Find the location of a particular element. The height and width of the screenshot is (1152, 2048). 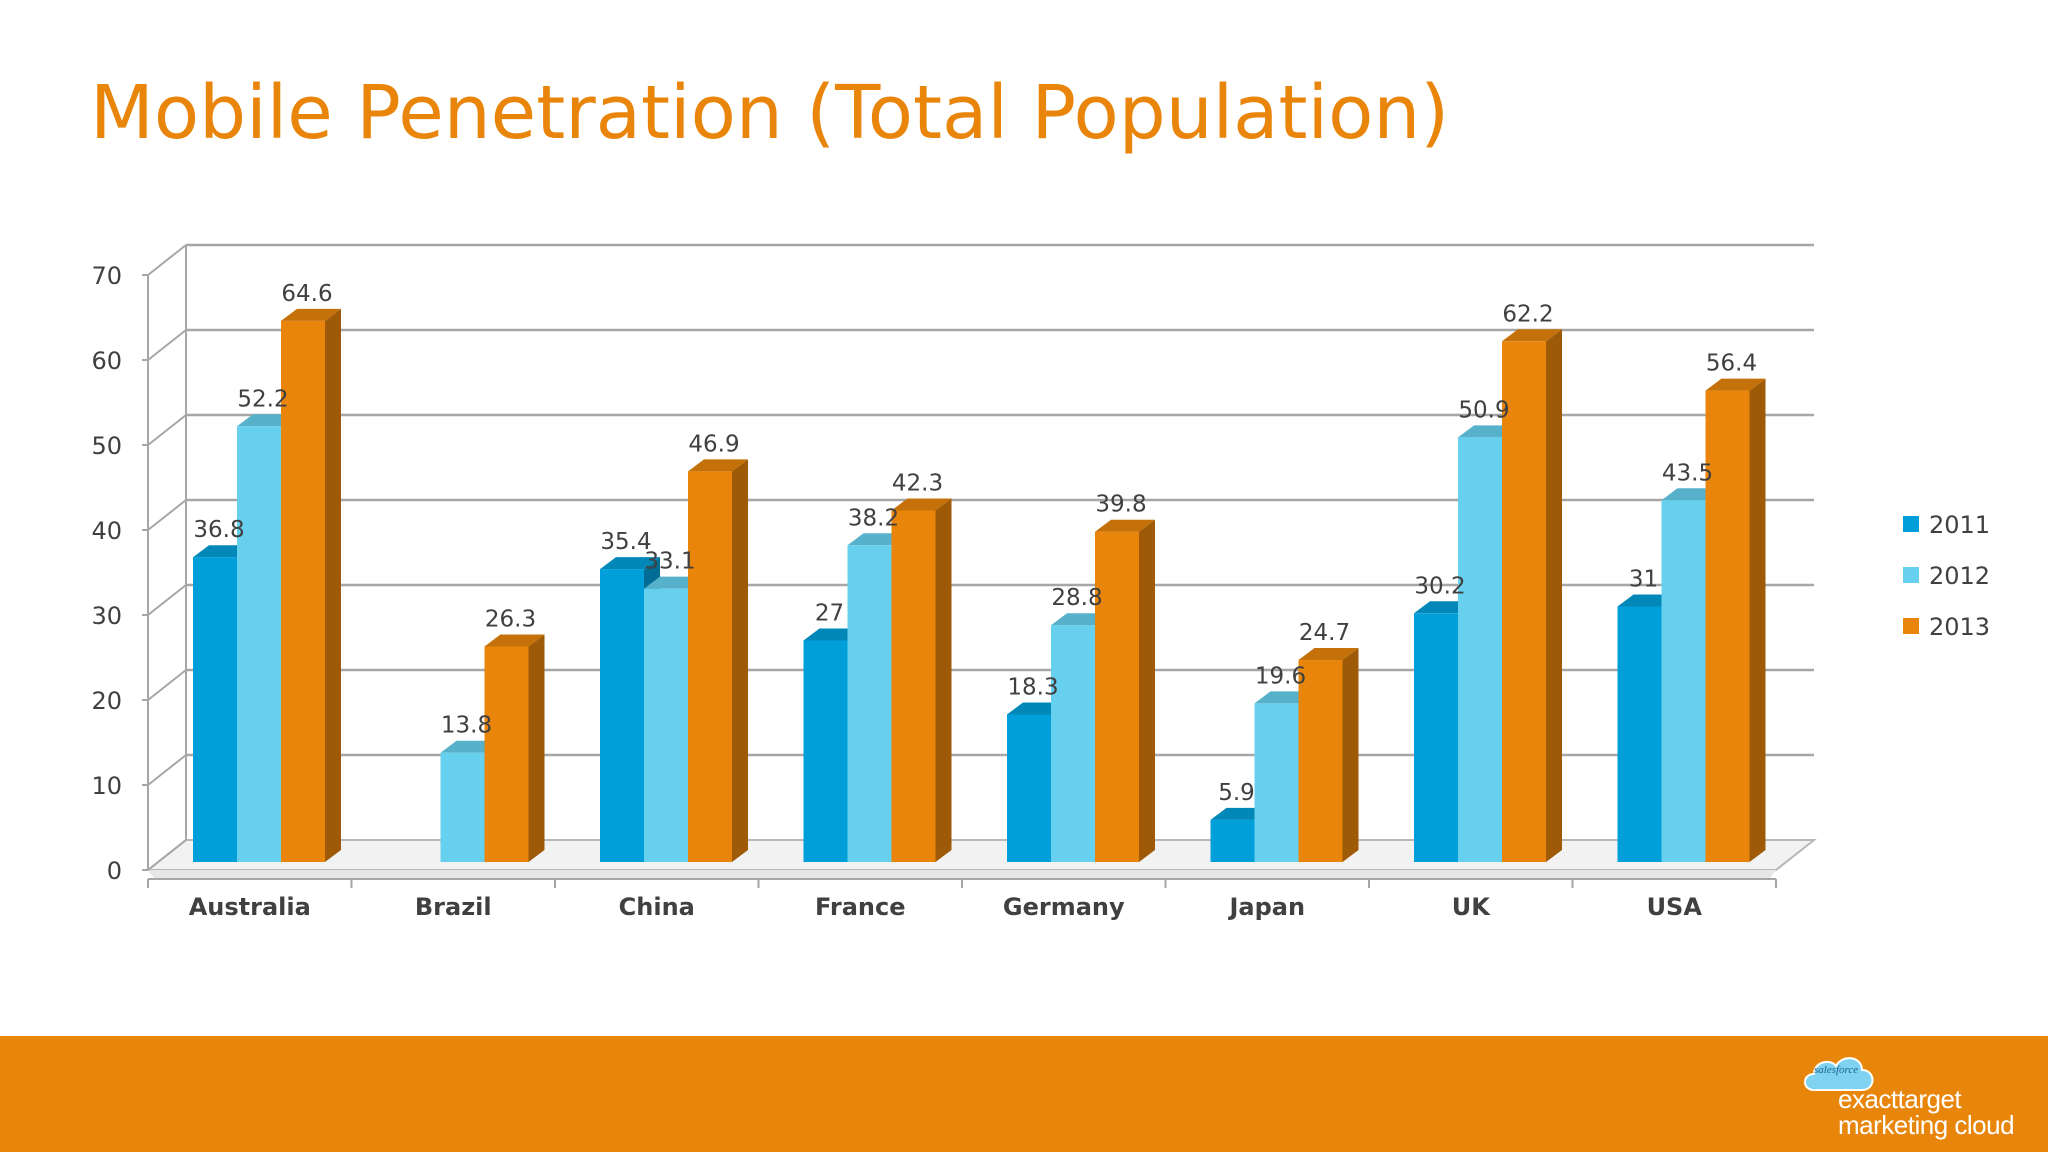

data-label: 36.8 is located at coordinates (218, 530).